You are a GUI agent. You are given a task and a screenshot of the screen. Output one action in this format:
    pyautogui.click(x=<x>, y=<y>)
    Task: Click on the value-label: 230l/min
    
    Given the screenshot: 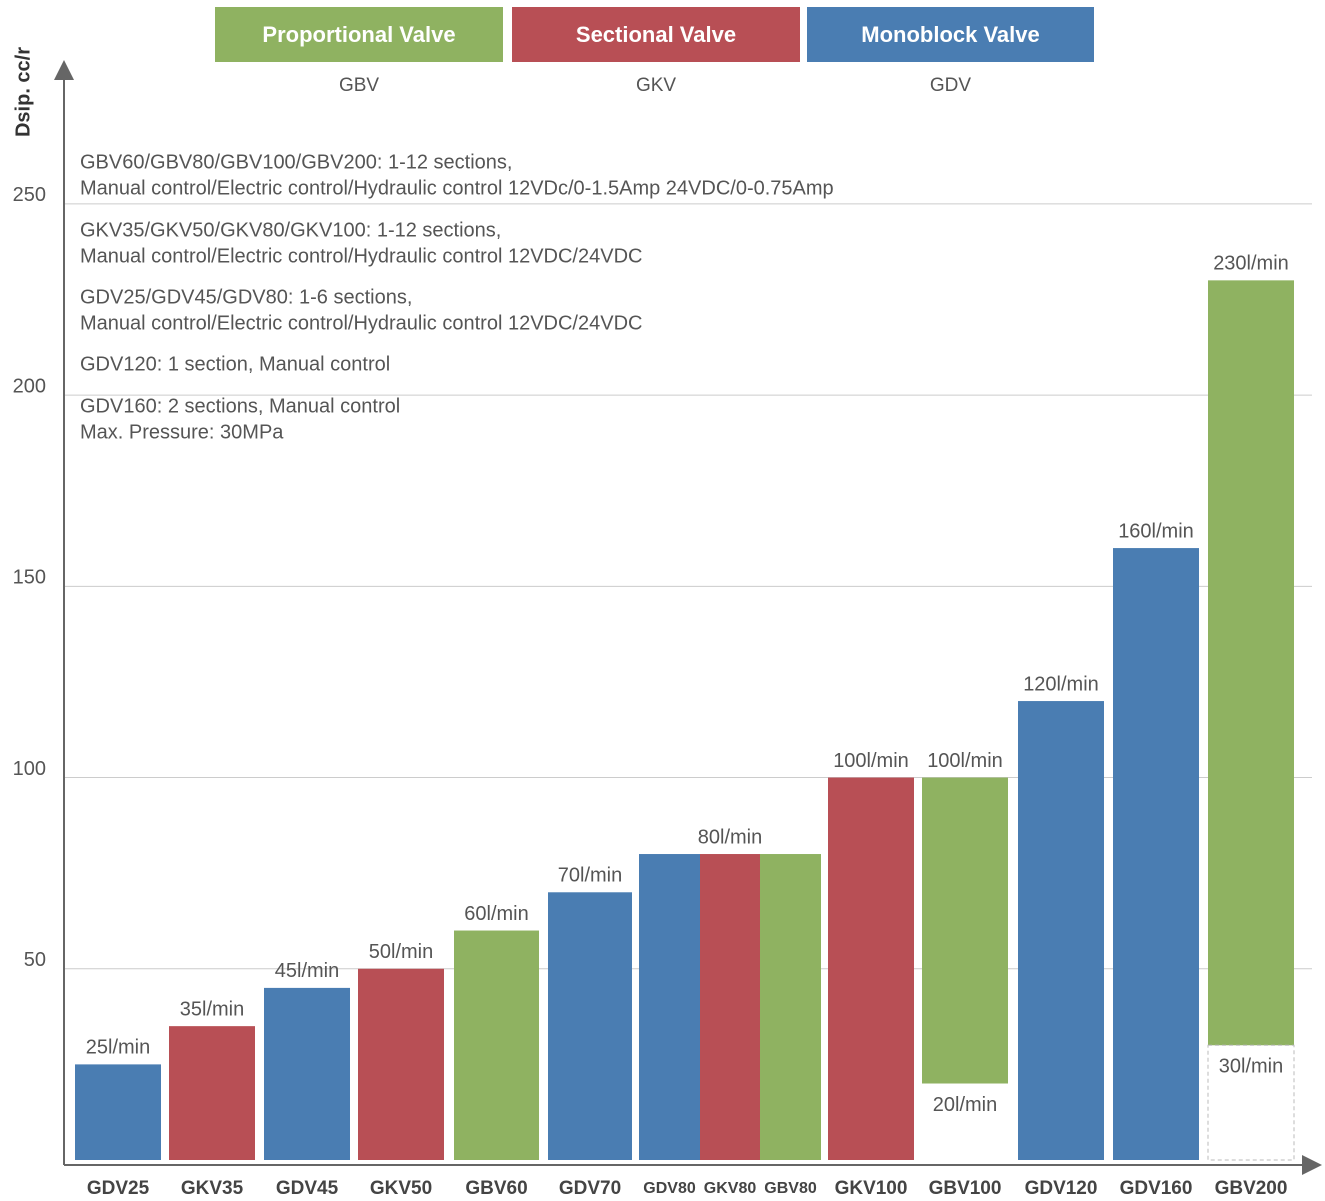 What is the action you would take?
    pyautogui.click(x=1251, y=264)
    